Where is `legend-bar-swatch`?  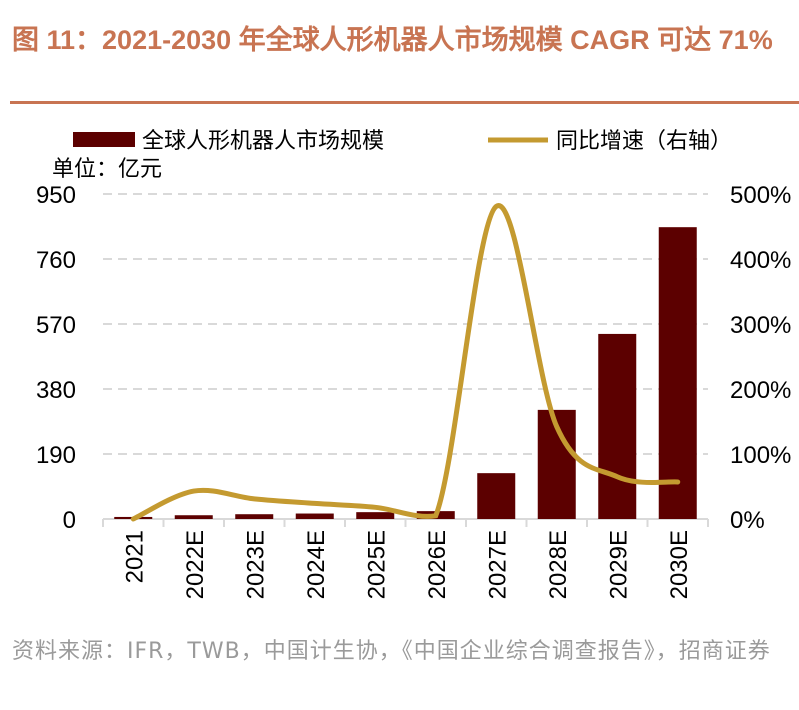 legend-bar-swatch is located at coordinates (104, 139).